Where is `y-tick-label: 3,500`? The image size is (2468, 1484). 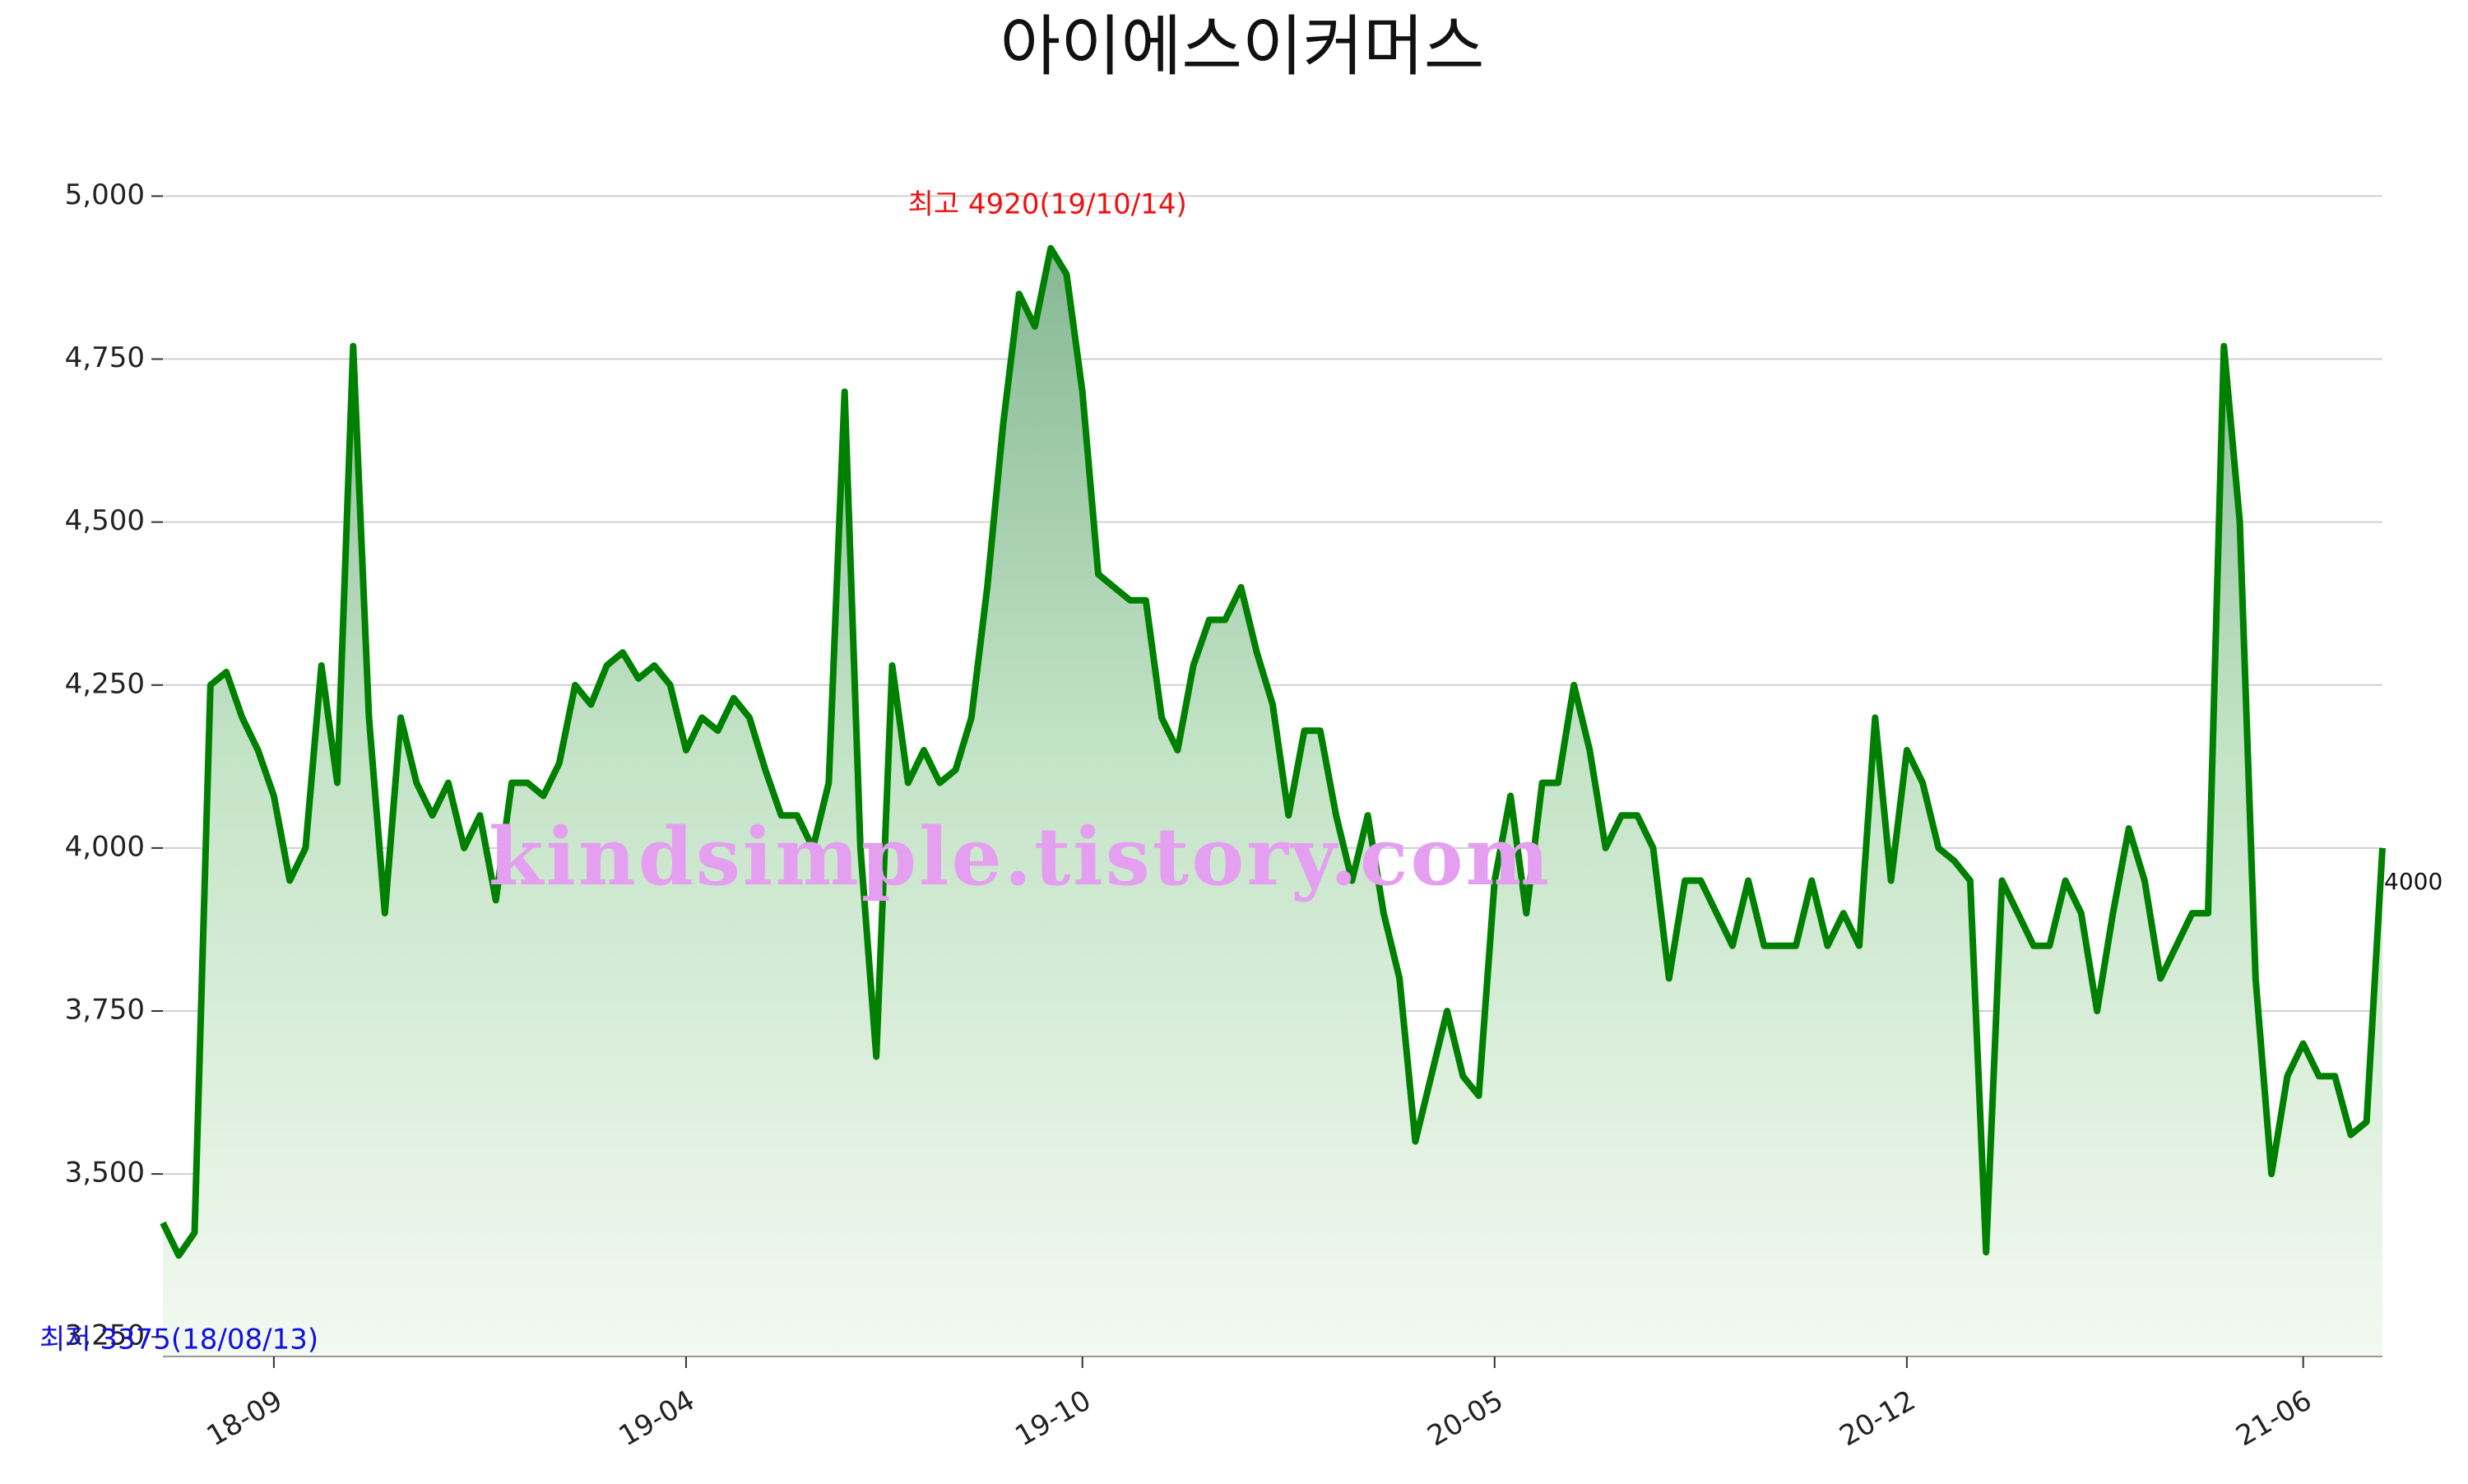
y-tick-label: 3,500 is located at coordinates (105, 1173).